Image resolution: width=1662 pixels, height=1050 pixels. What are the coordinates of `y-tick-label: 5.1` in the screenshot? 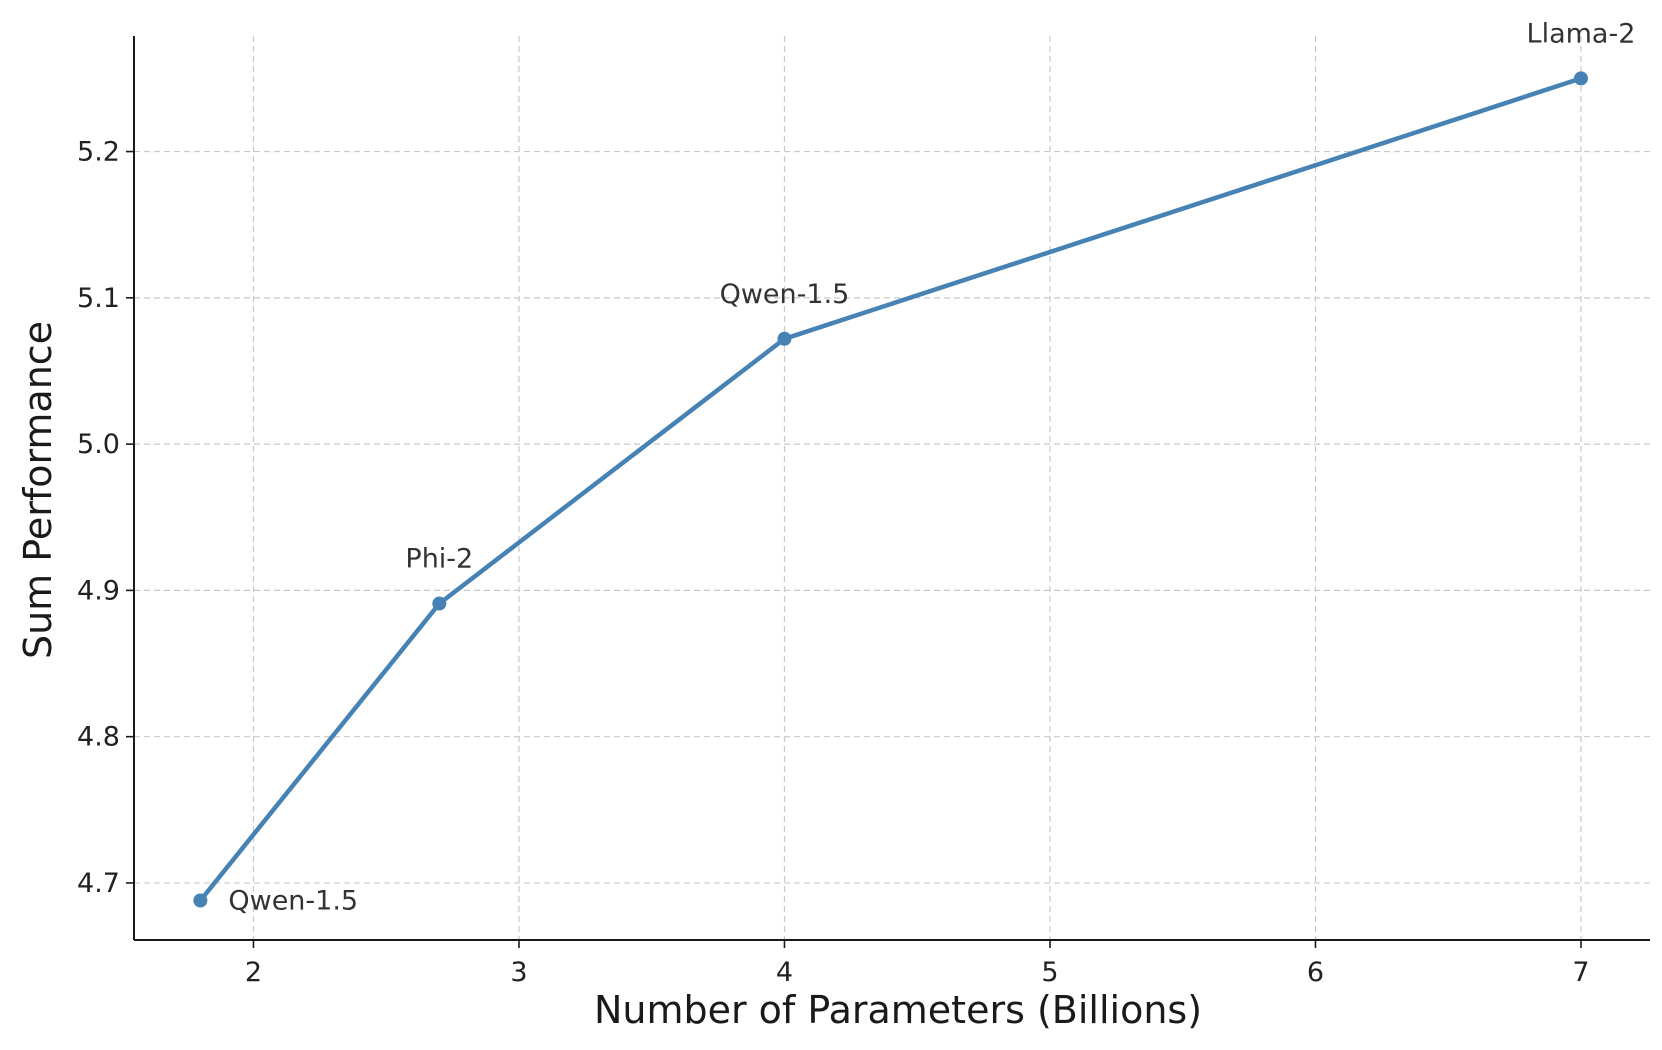 It's located at (98, 298).